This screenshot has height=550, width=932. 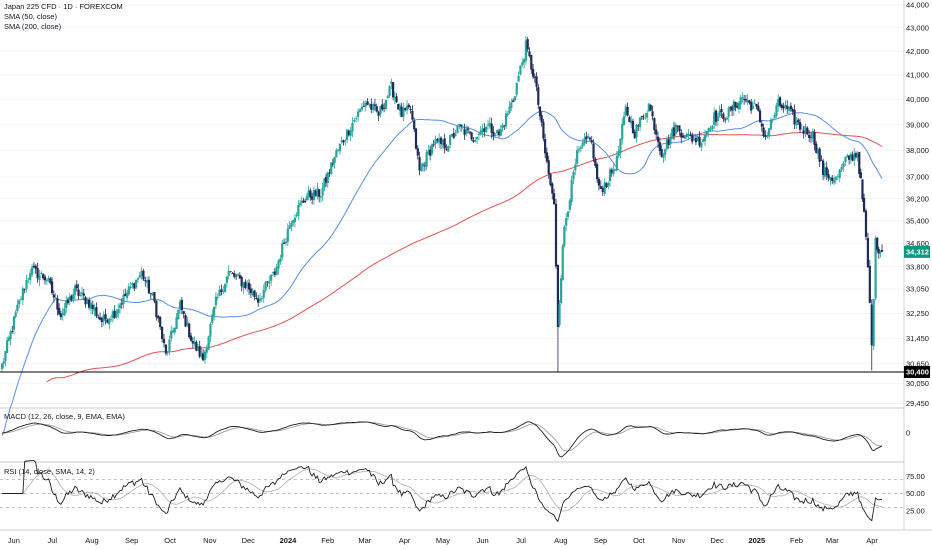 What do you see at coordinates (917, 75) in the screenshot?
I see `price-tick-label: 41,000` at bounding box center [917, 75].